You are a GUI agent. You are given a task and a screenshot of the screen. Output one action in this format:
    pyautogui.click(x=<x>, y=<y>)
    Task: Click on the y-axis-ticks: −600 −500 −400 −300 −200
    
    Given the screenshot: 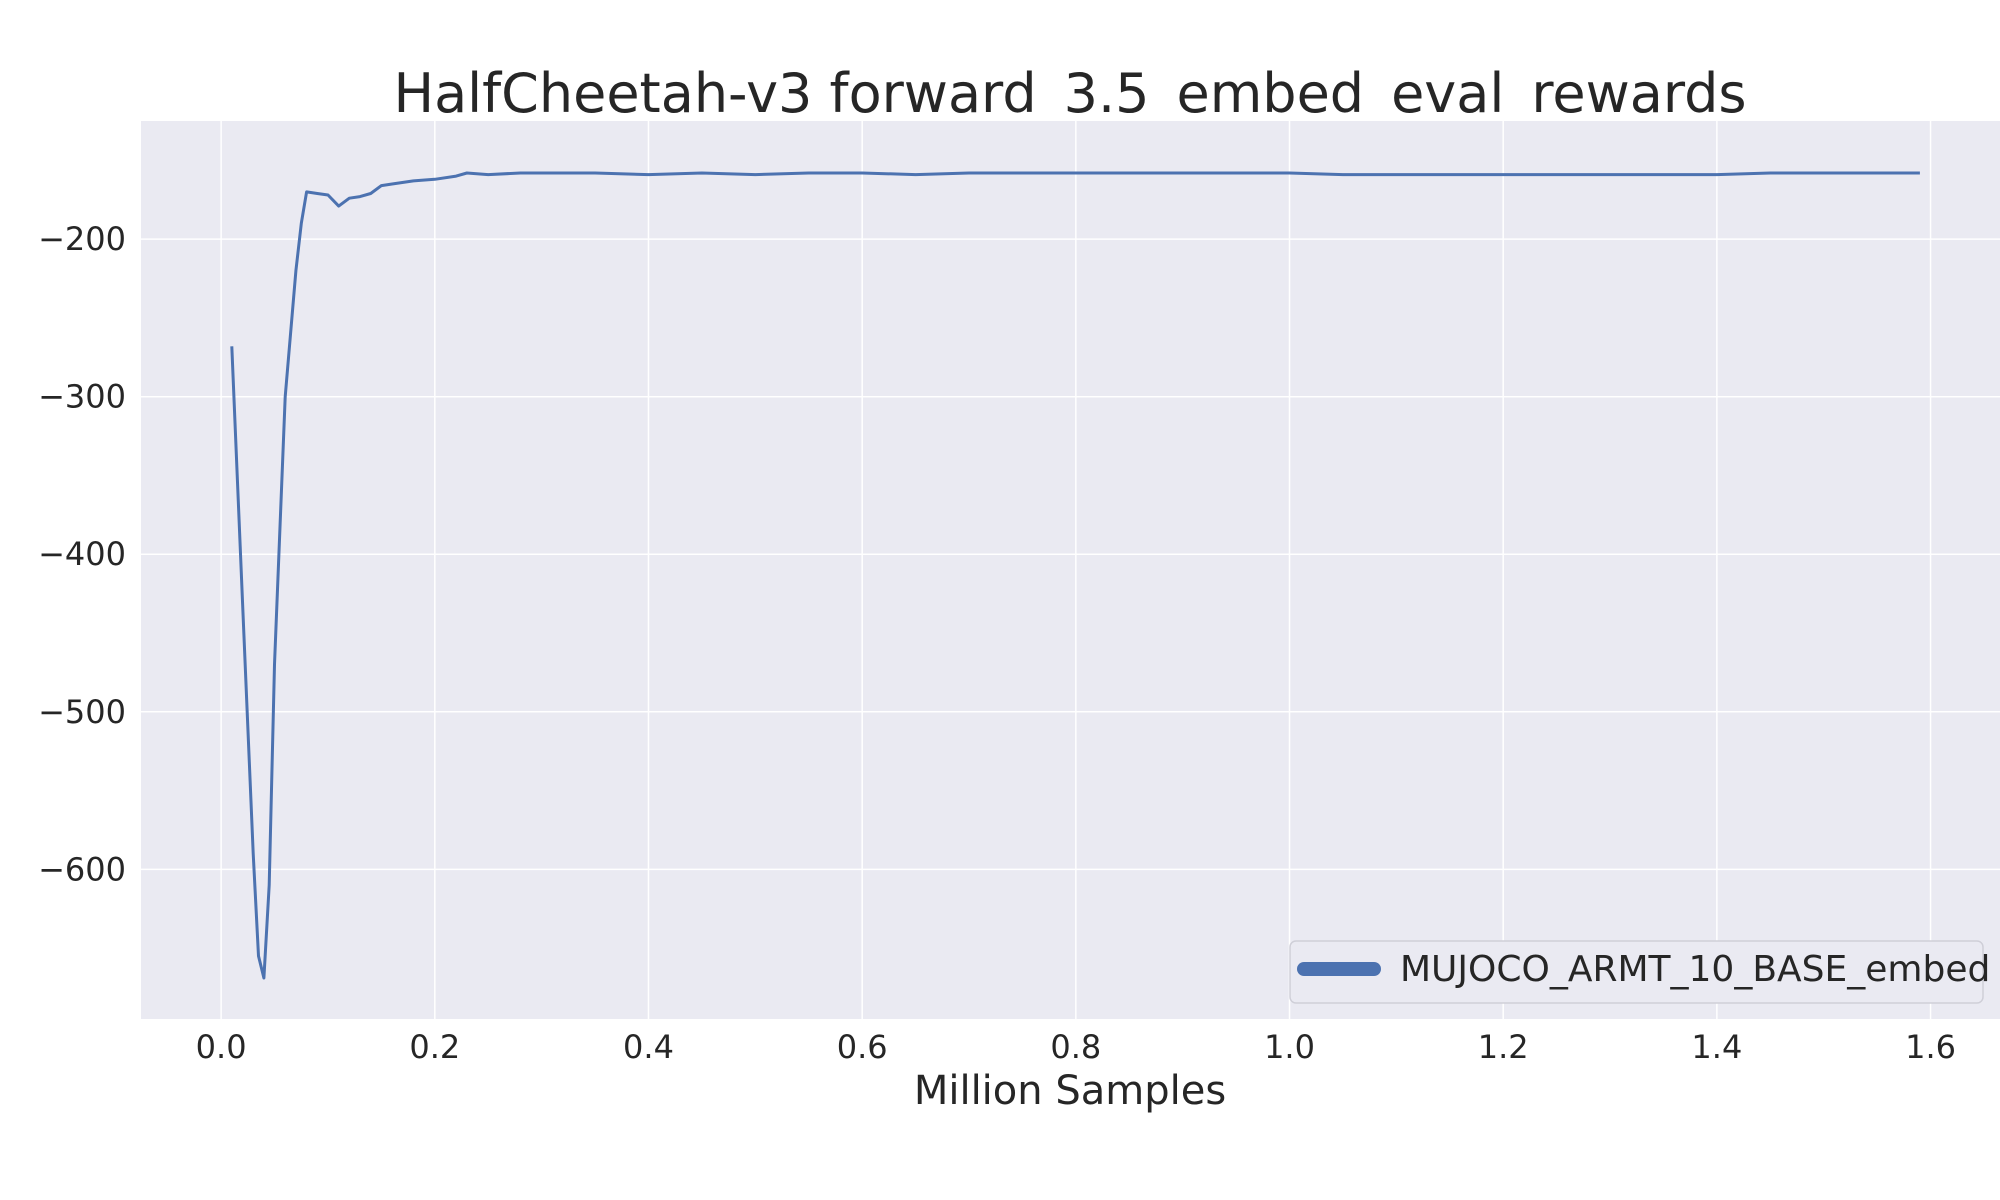 What is the action you would take?
    pyautogui.click(x=82, y=554)
    